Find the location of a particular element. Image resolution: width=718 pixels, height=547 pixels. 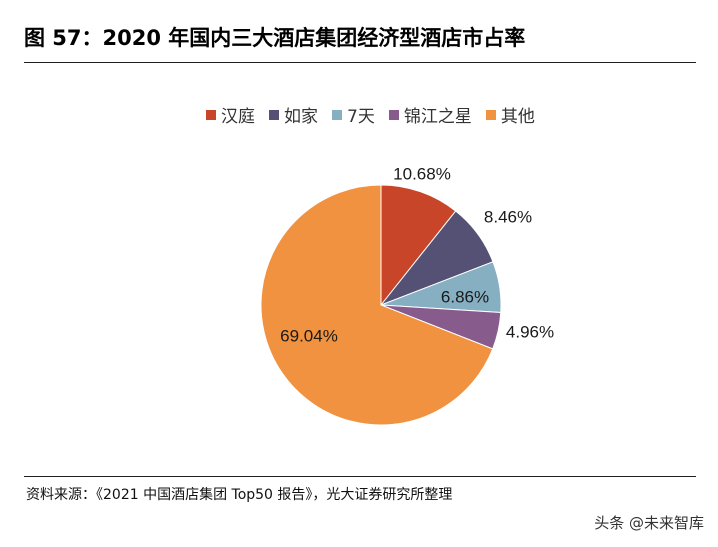

slice-data-label: 4.96% is located at coordinates (530, 331).